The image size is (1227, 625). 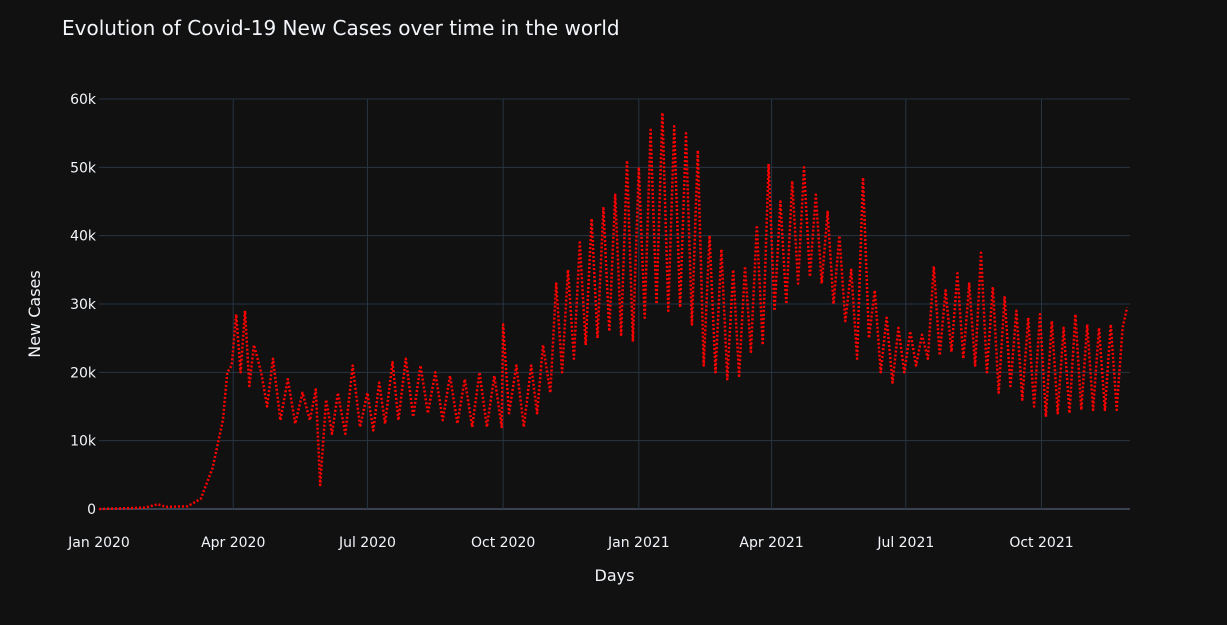 I want to click on y-tick-labels: 0 10k 20k 30k 40k 50k 60k, so click(x=83, y=305).